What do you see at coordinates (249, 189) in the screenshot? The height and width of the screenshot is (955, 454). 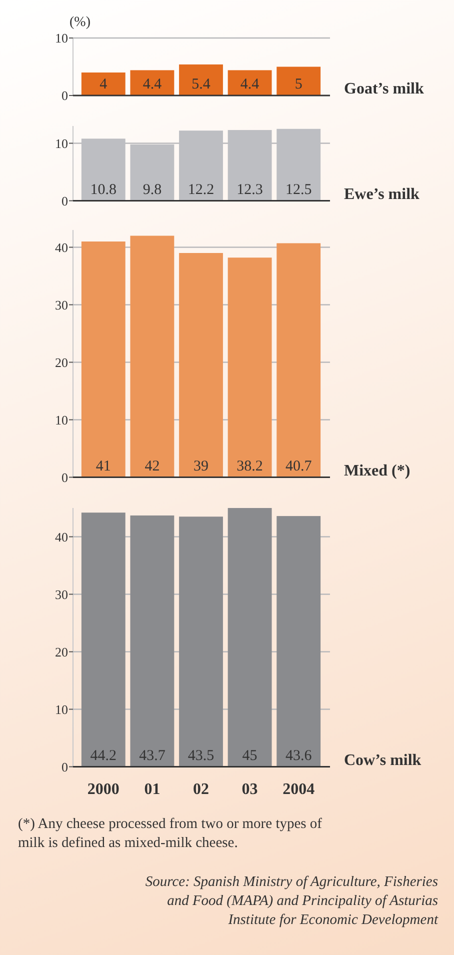 I see `data-label: 12.3` at bounding box center [249, 189].